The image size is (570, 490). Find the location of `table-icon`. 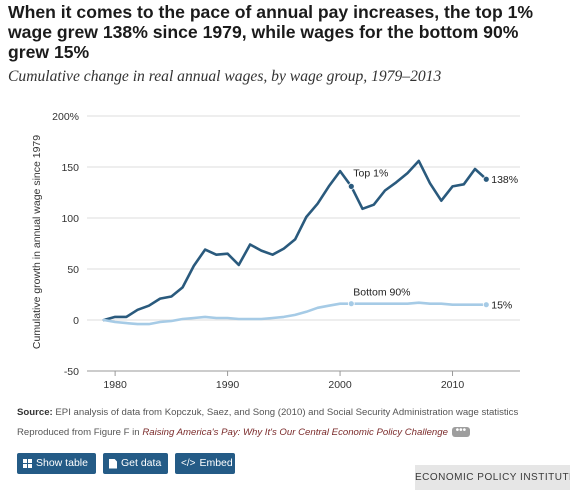

table-icon is located at coordinates (27, 463).